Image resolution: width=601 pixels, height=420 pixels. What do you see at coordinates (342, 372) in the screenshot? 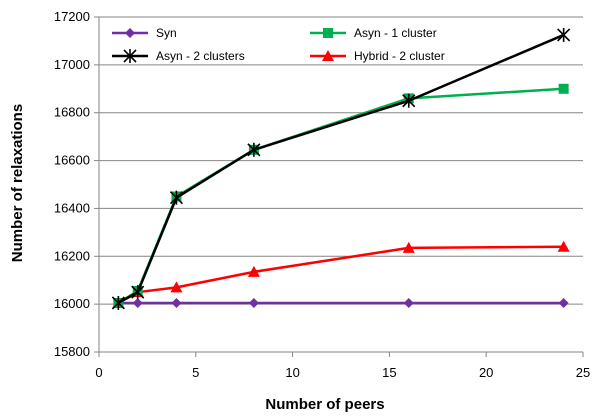
I see `x-tick-labels: 0 5 10 15 20 25` at bounding box center [342, 372].